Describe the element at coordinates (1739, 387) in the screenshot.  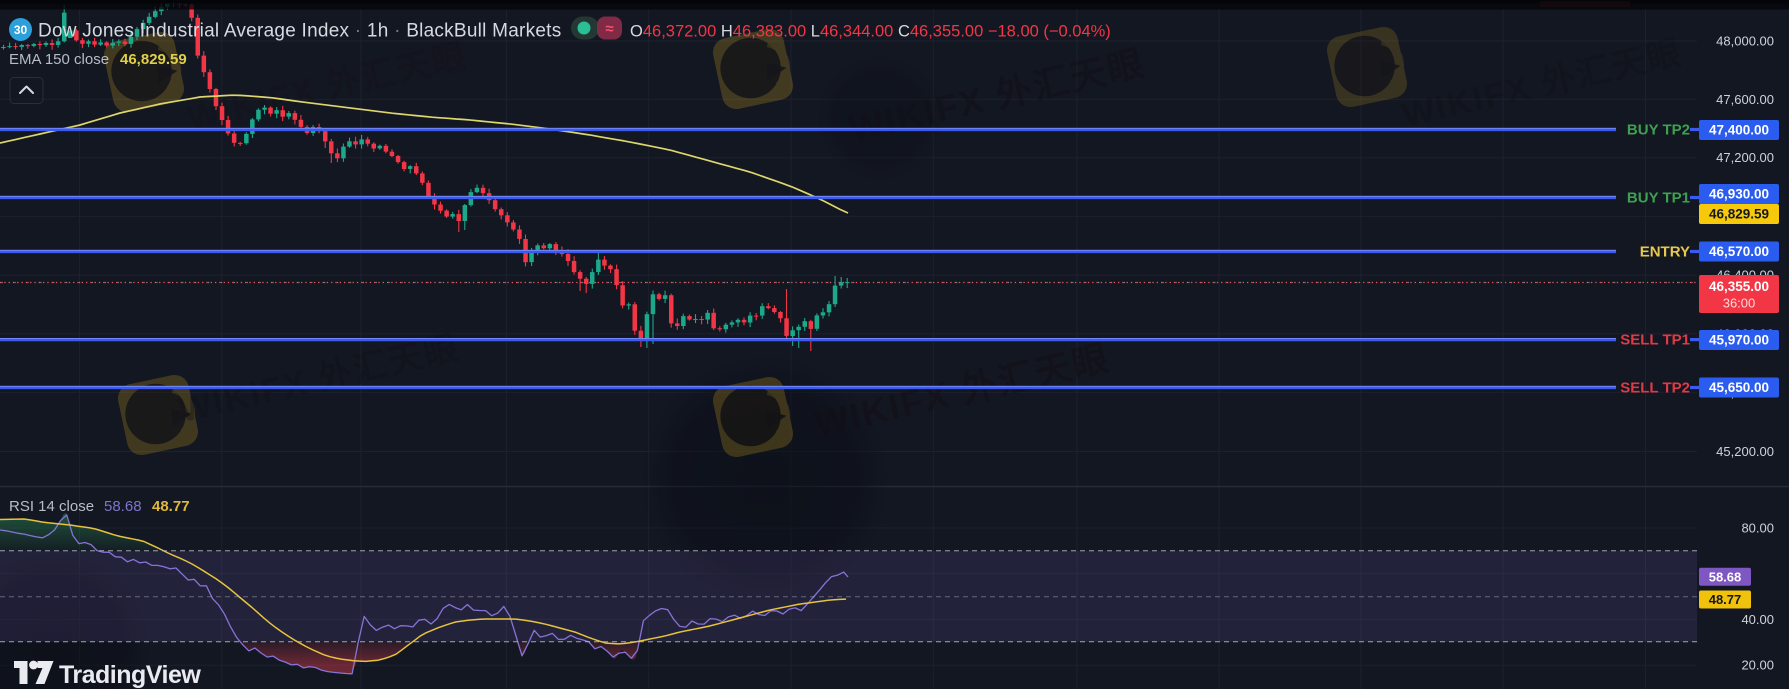
I see `svg-text: 45,650.00` at that location.